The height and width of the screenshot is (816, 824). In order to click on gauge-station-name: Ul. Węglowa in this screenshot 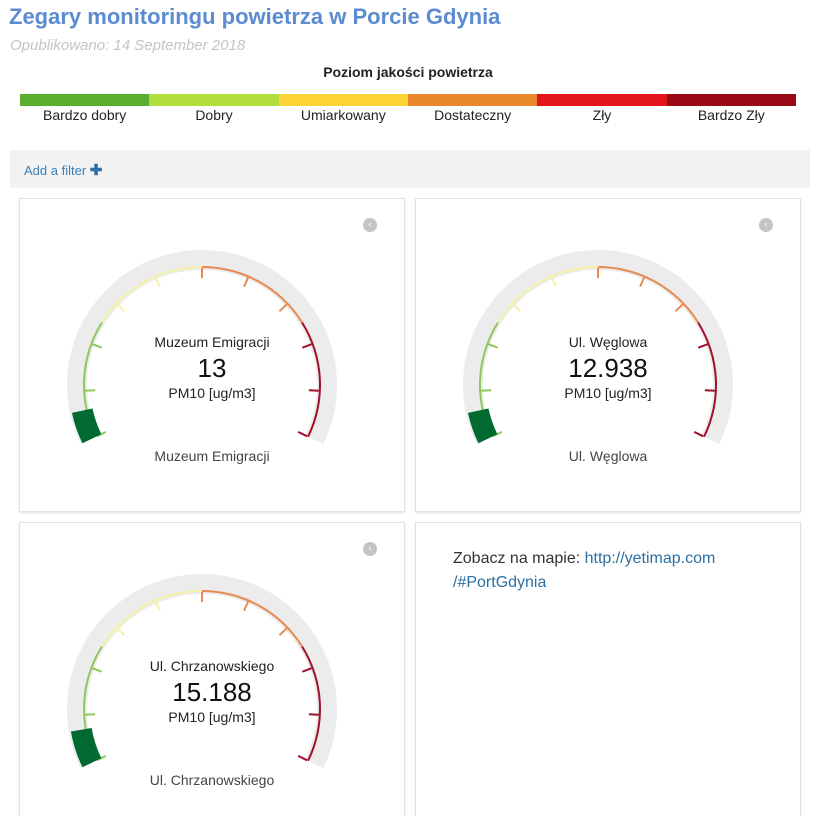, I will do `click(608, 342)`.